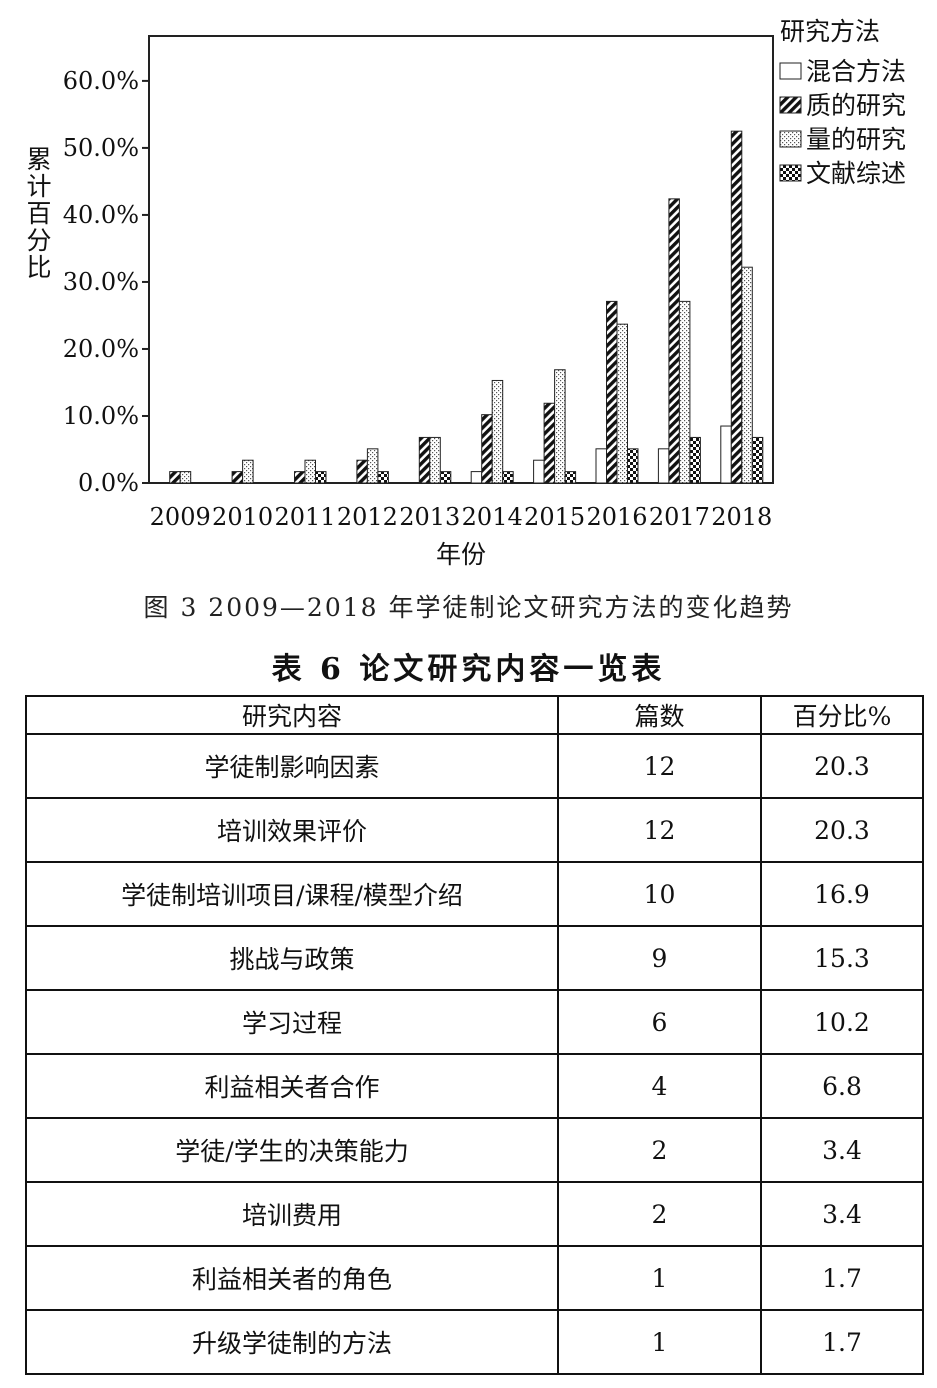  Describe the element at coordinates (468, 669) in the screenshot. I see `table-title: 表 6 论文研究内容一览表` at that location.